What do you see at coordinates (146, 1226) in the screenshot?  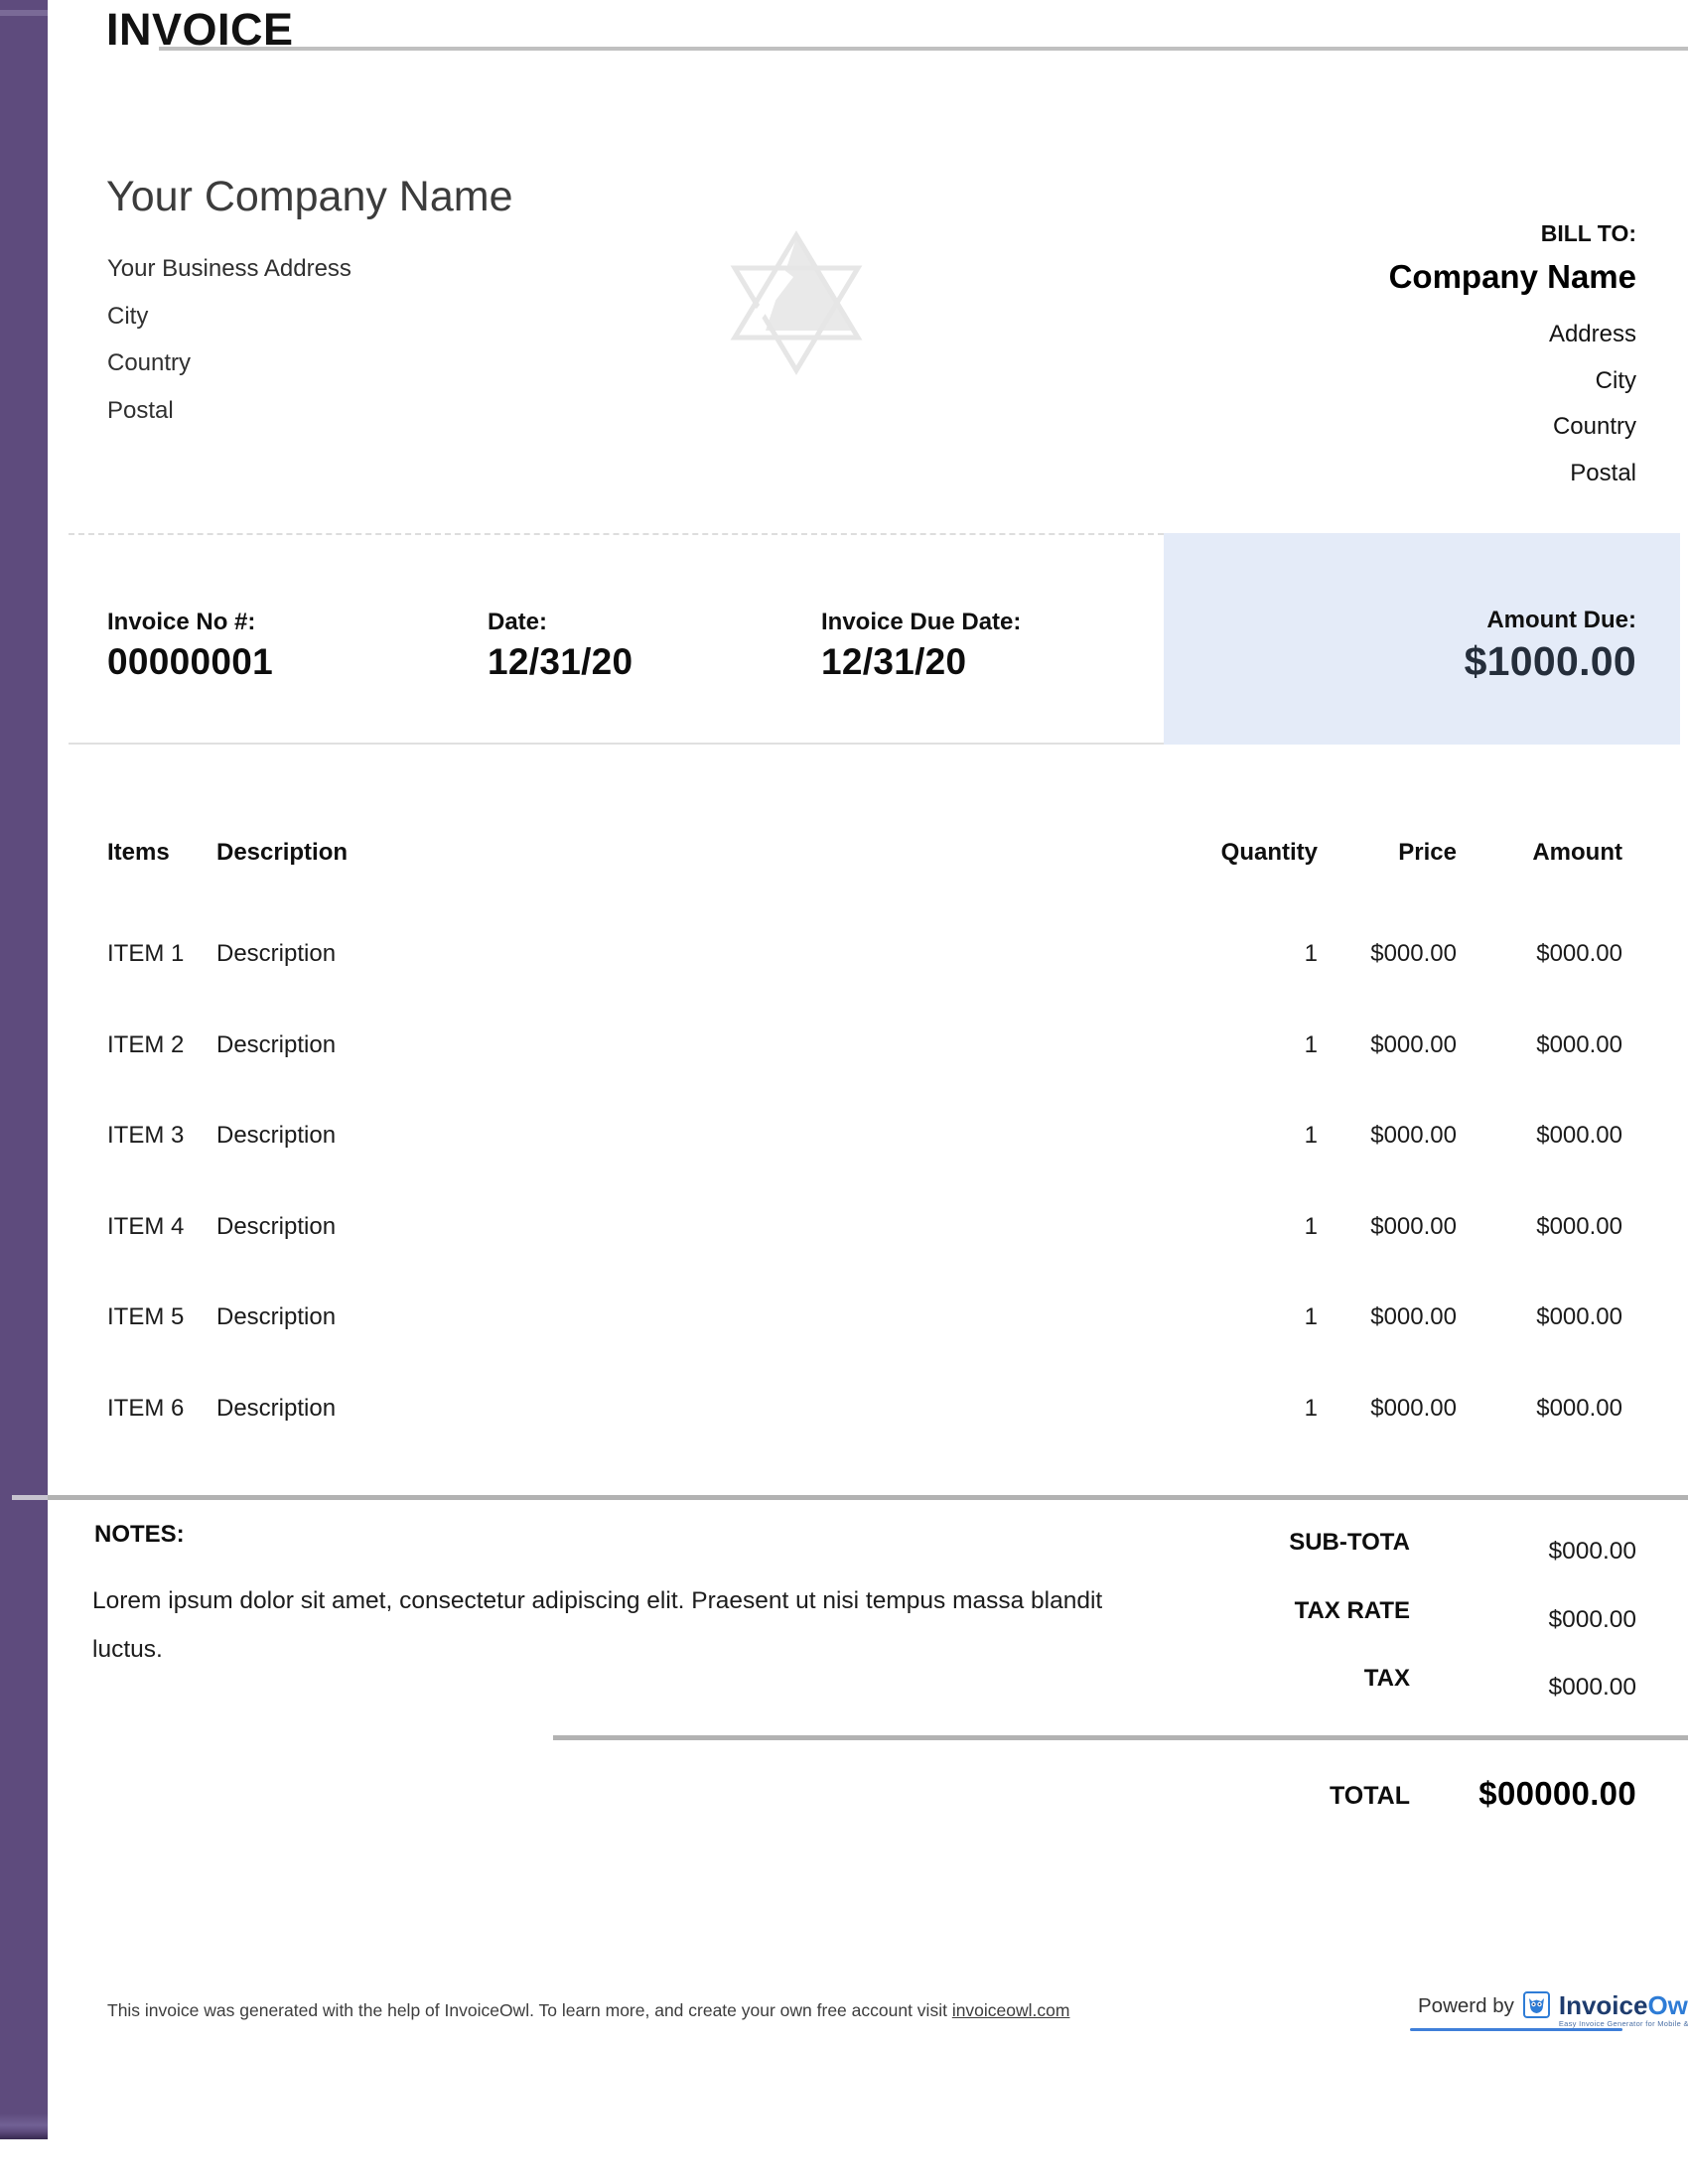 I see `item-name-cell: ITEM 4` at bounding box center [146, 1226].